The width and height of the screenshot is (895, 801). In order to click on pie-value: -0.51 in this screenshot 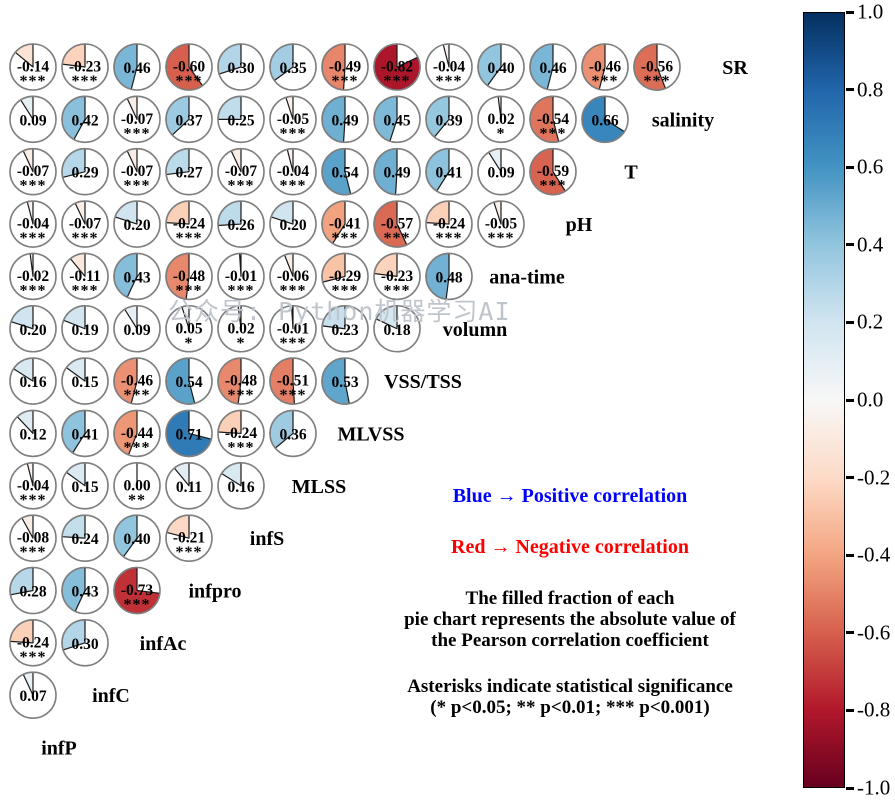, I will do `click(293, 381)`.